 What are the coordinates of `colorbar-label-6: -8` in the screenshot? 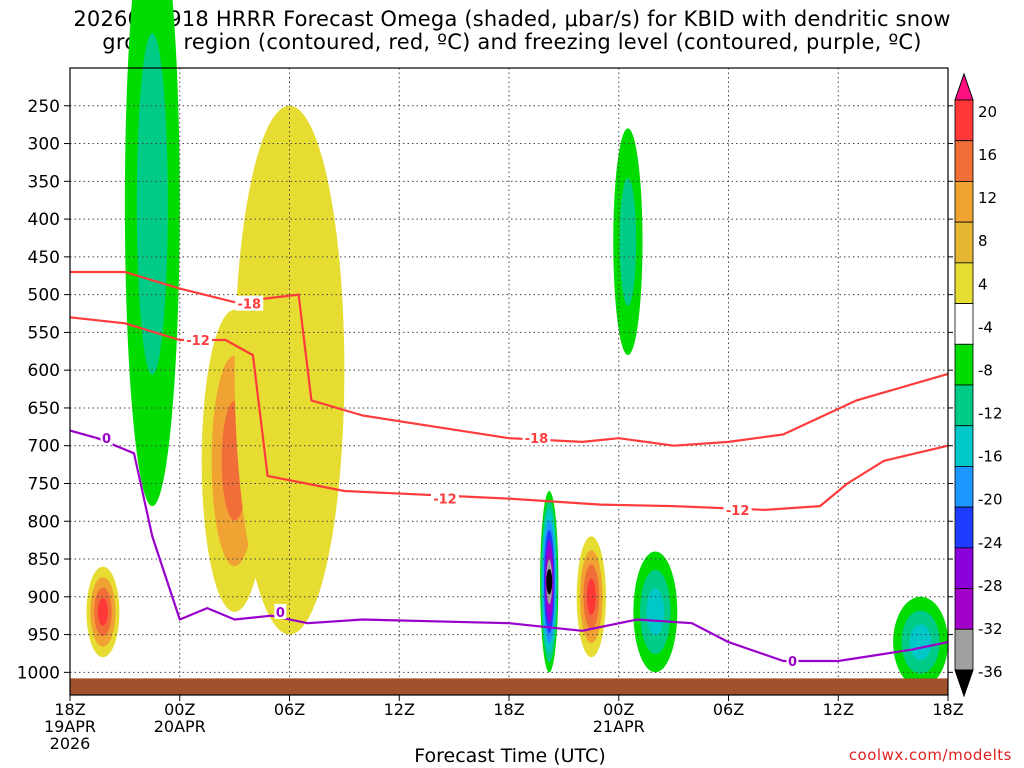 It's located at (985, 370).